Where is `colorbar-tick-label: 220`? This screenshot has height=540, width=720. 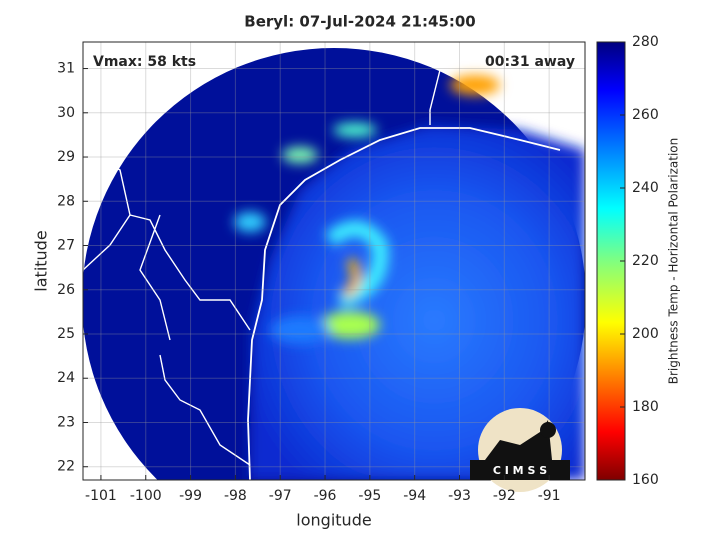
colorbar-tick-label: 220 is located at coordinates (645, 261).